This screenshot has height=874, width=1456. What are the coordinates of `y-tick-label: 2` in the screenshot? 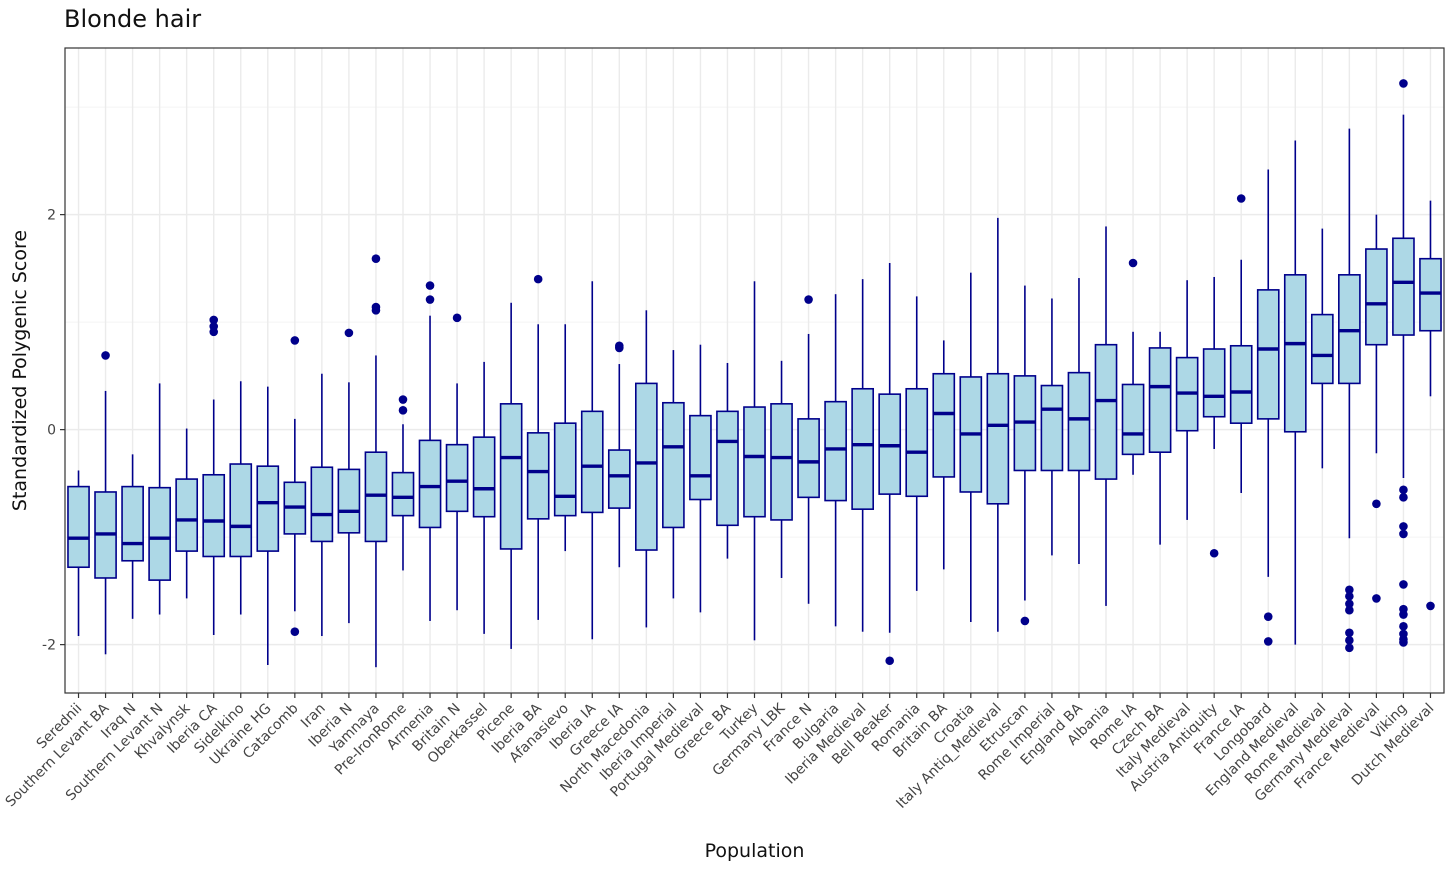 It's located at (51, 216).